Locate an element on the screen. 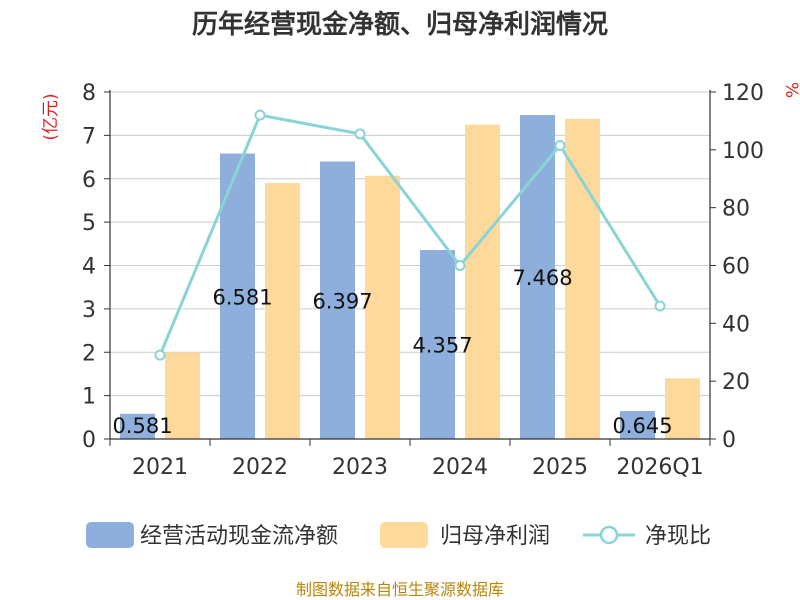 The width and height of the screenshot is (800, 600). right-tick-label: 0 is located at coordinates (729, 440).